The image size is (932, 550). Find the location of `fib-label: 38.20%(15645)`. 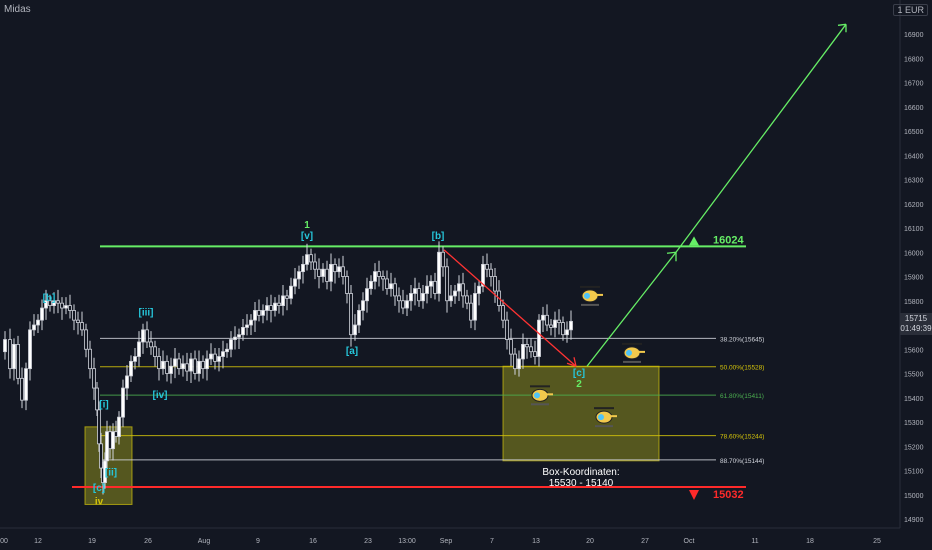

fib-label: 38.20%(15645) is located at coordinates (742, 339).